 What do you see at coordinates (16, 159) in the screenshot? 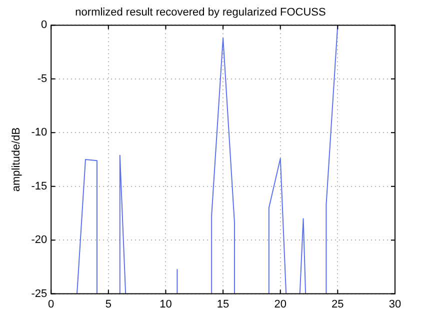
I see `y-axis-title: amplitude/dB` at bounding box center [16, 159].